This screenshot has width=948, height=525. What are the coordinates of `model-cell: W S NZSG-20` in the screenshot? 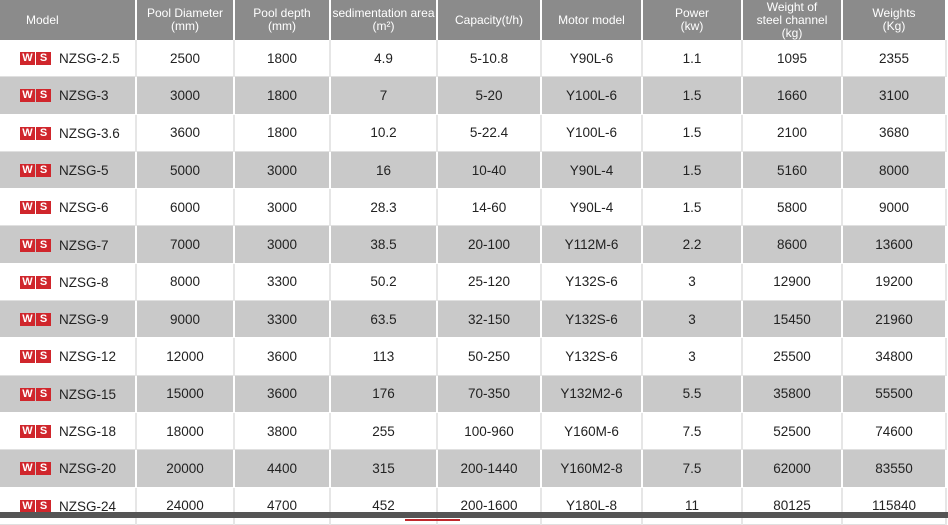 It's located at (68, 468).